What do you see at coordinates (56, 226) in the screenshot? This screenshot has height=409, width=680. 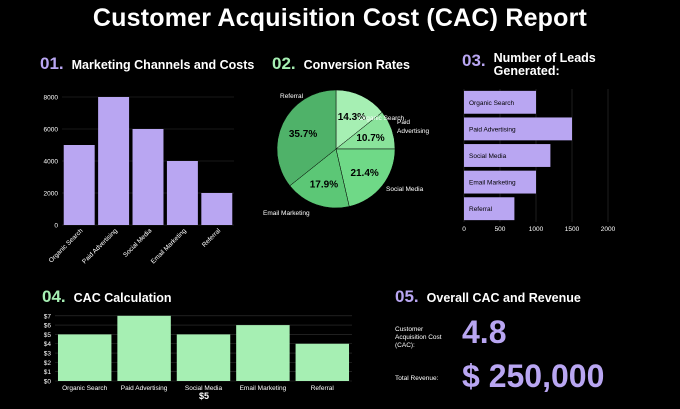 I see `y-tick-label: 0` at bounding box center [56, 226].